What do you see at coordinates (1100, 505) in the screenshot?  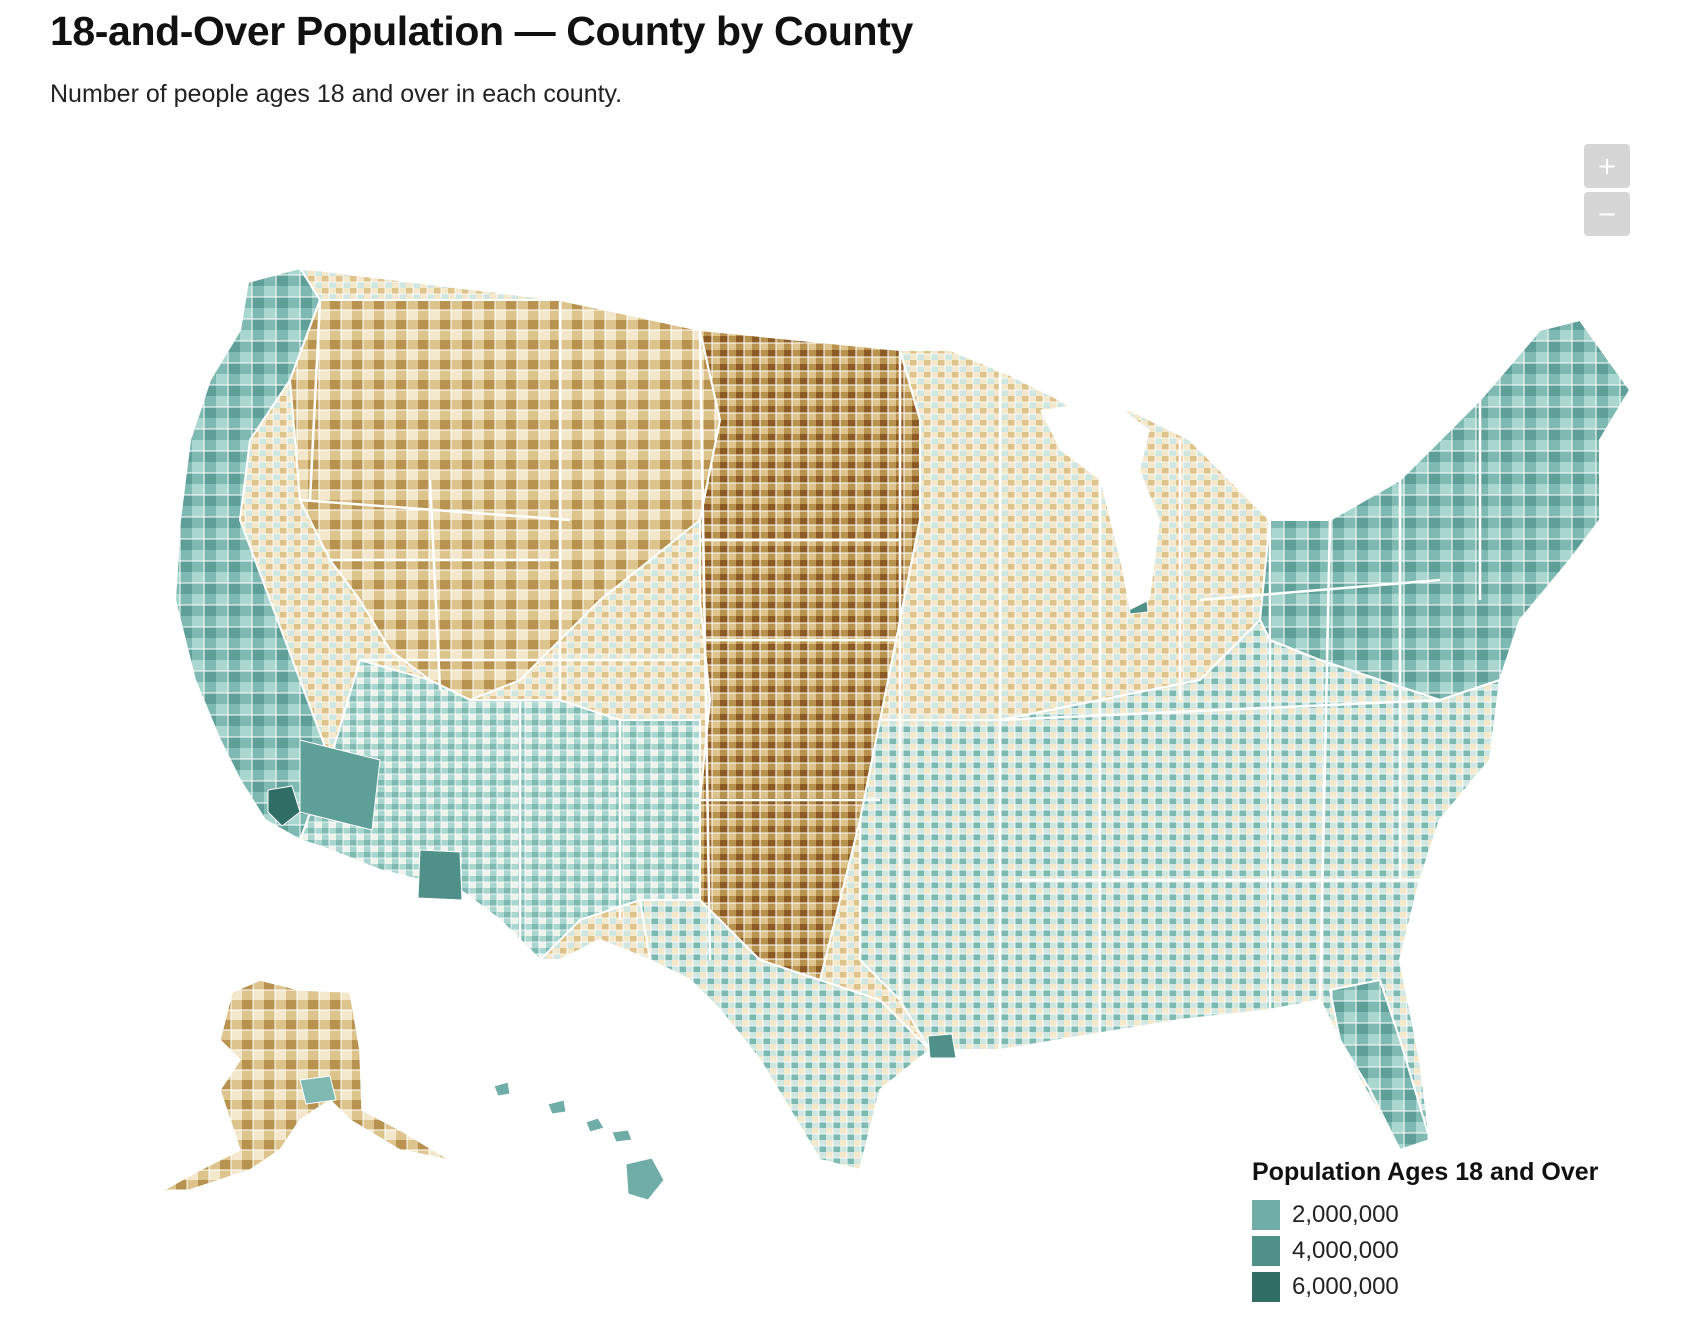 I see `great-lakes` at bounding box center [1100, 505].